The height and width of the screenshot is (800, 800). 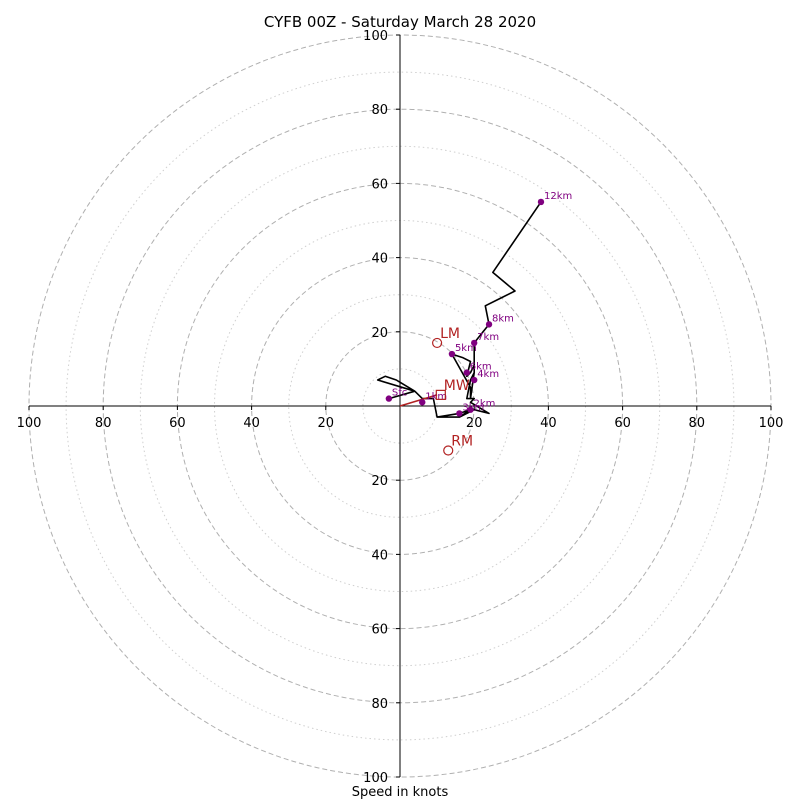 What do you see at coordinates (541, 202) in the screenshot?
I see `height-point-12km` at bounding box center [541, 202].